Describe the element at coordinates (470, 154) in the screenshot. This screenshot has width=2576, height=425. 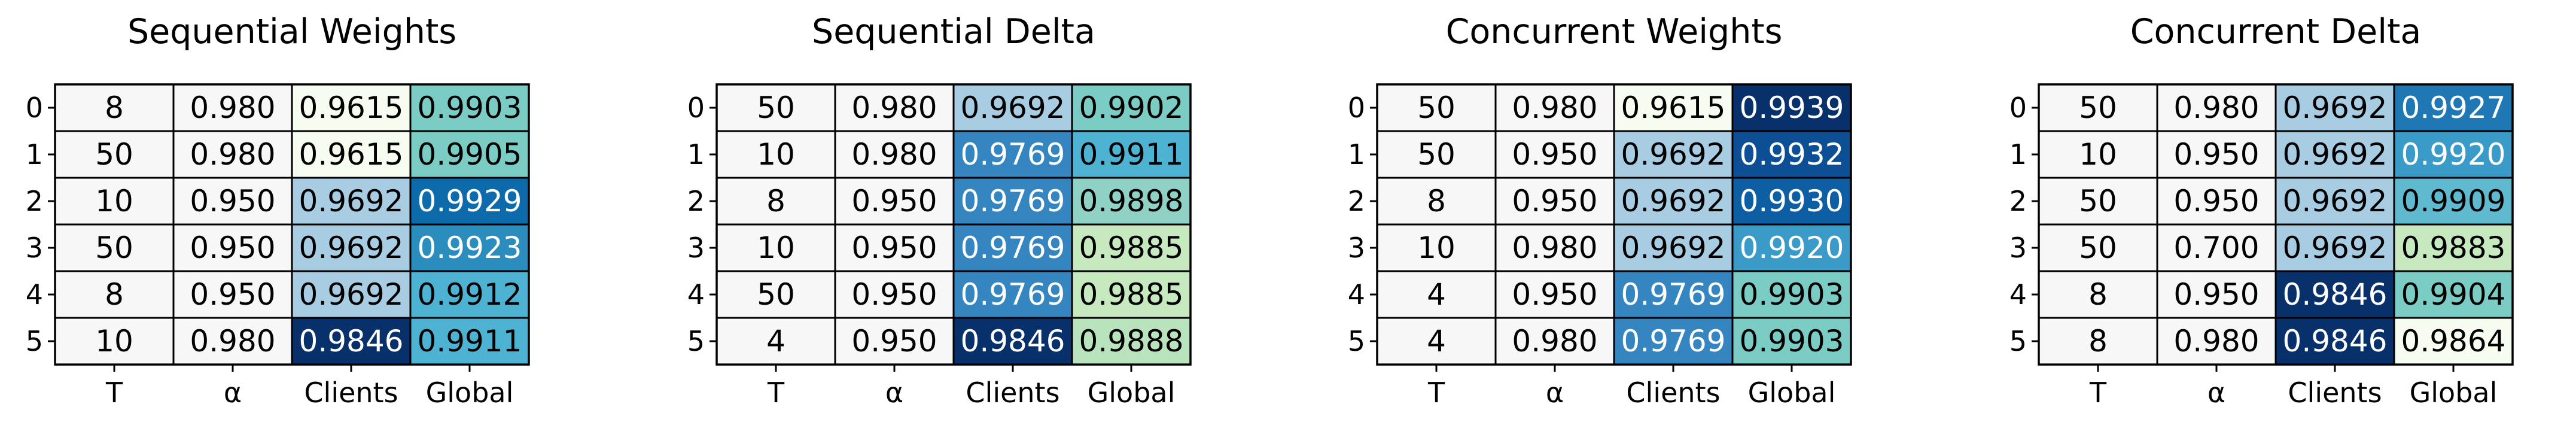
I see `cell-value: 0.9905` at that location.